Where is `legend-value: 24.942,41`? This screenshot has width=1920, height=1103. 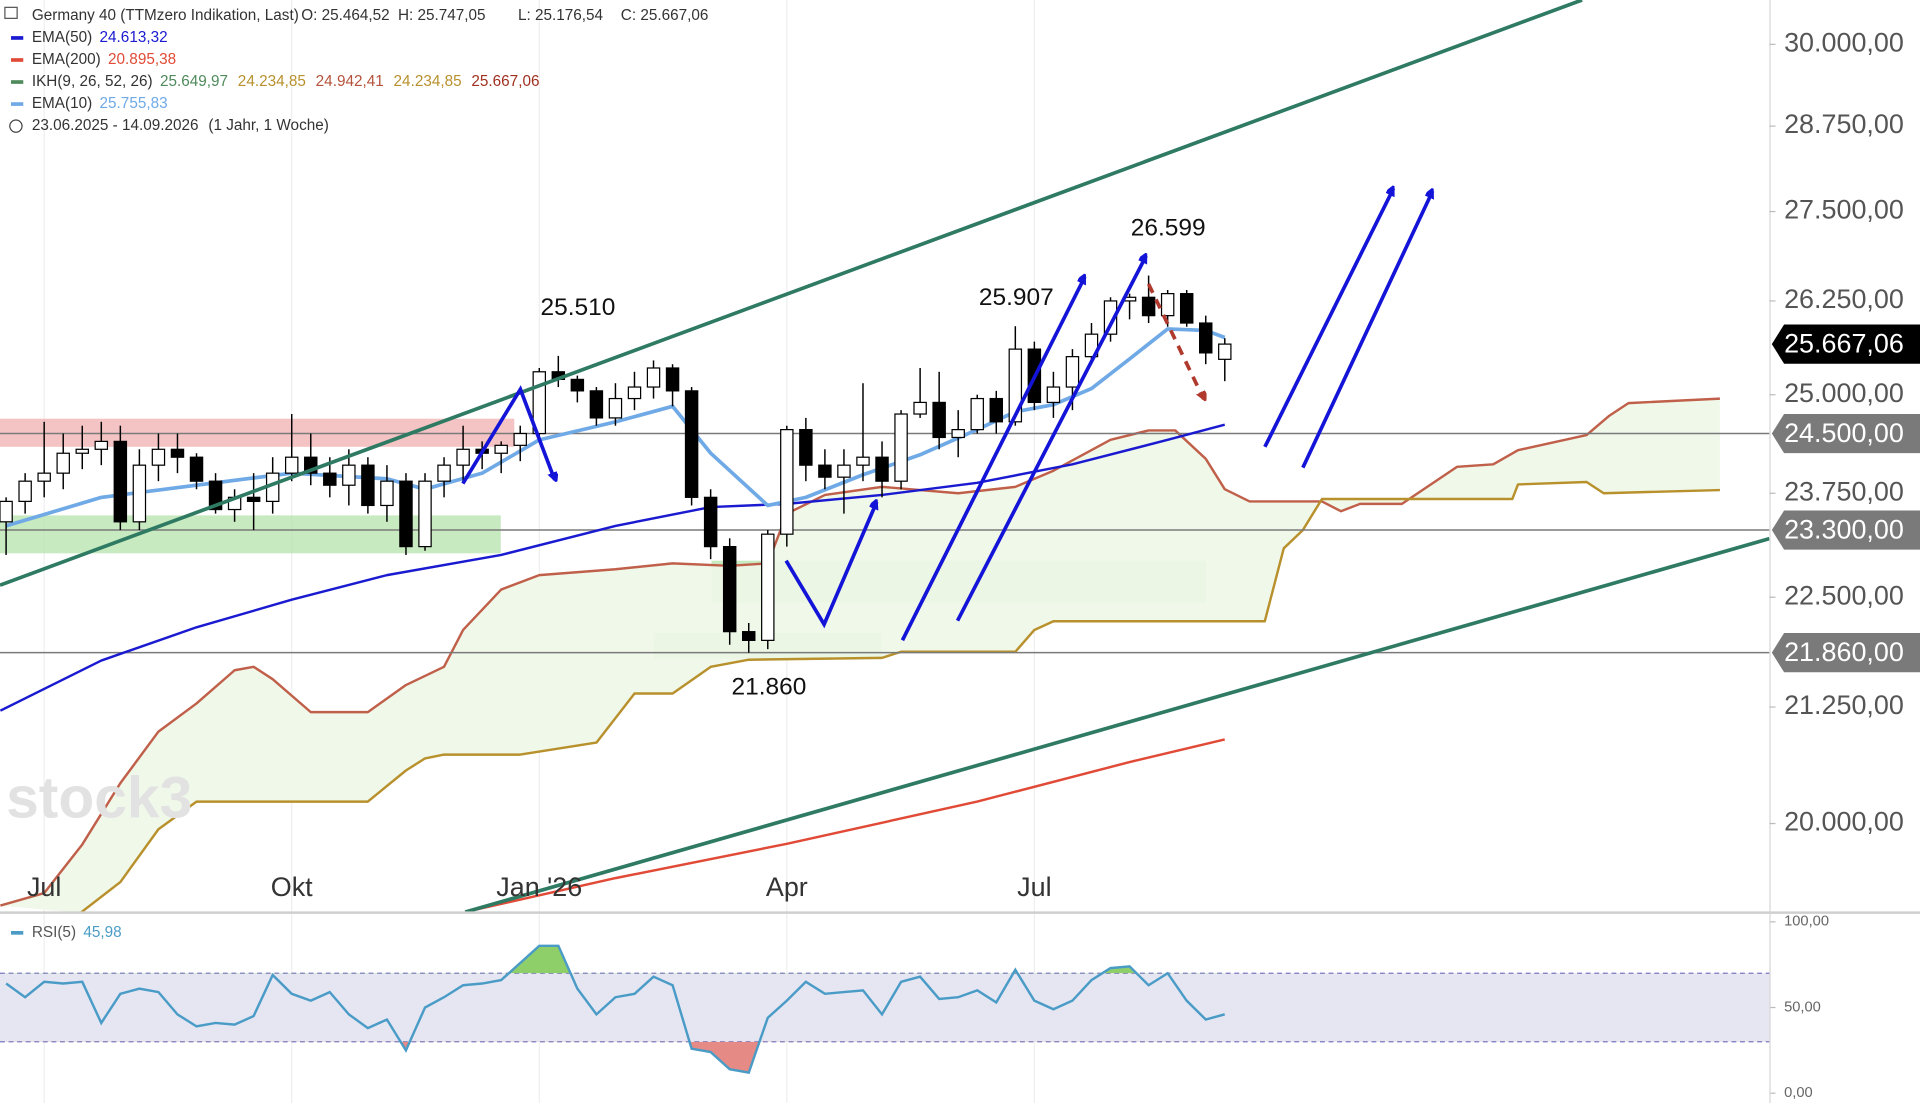
legend-value: 24.942,41 is located at coordinates (350, 81).